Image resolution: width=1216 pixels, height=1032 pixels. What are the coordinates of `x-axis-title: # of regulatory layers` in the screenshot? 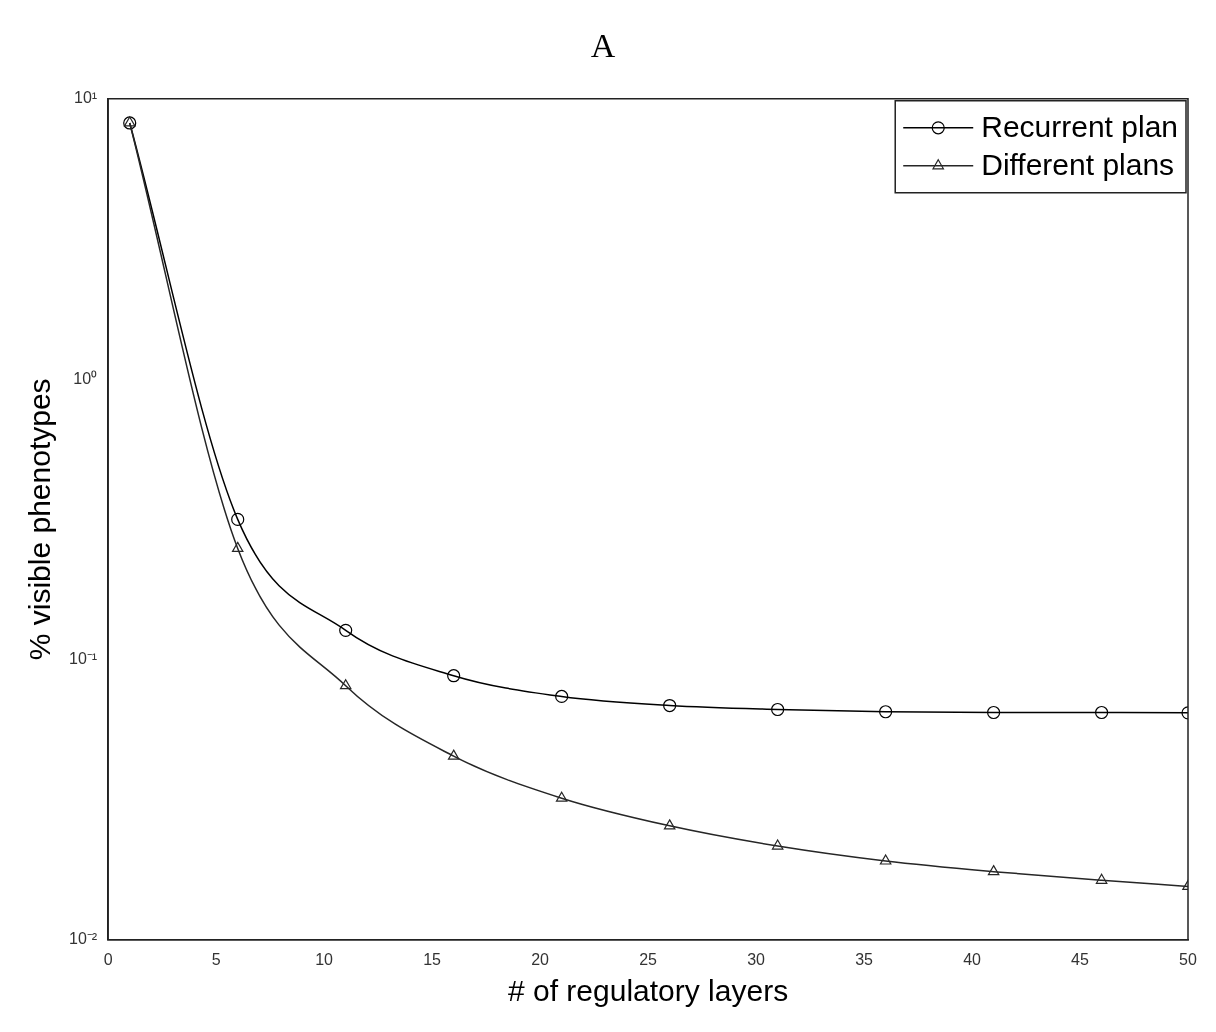 It's located at (648, 991).